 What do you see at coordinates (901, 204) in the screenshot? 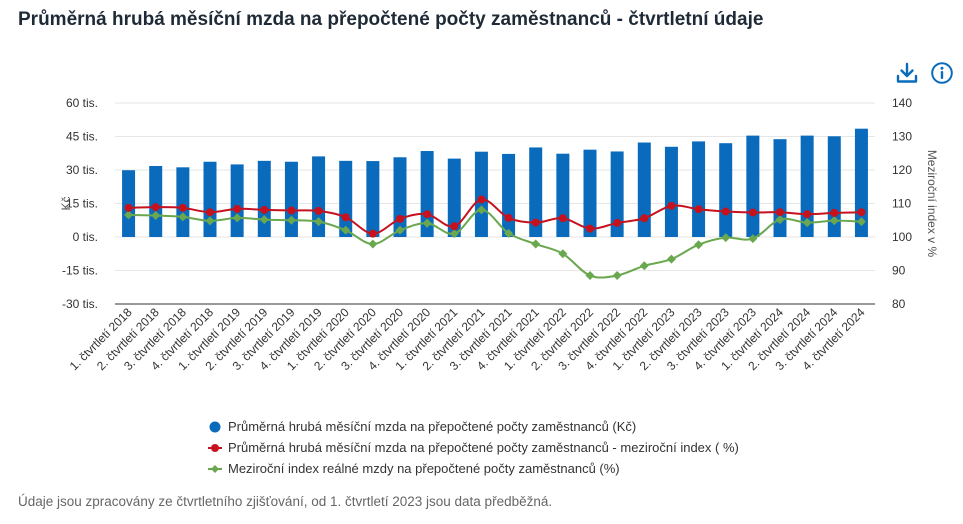
I see `y-right-tick-label: 110` at bounding box center [901, 204].